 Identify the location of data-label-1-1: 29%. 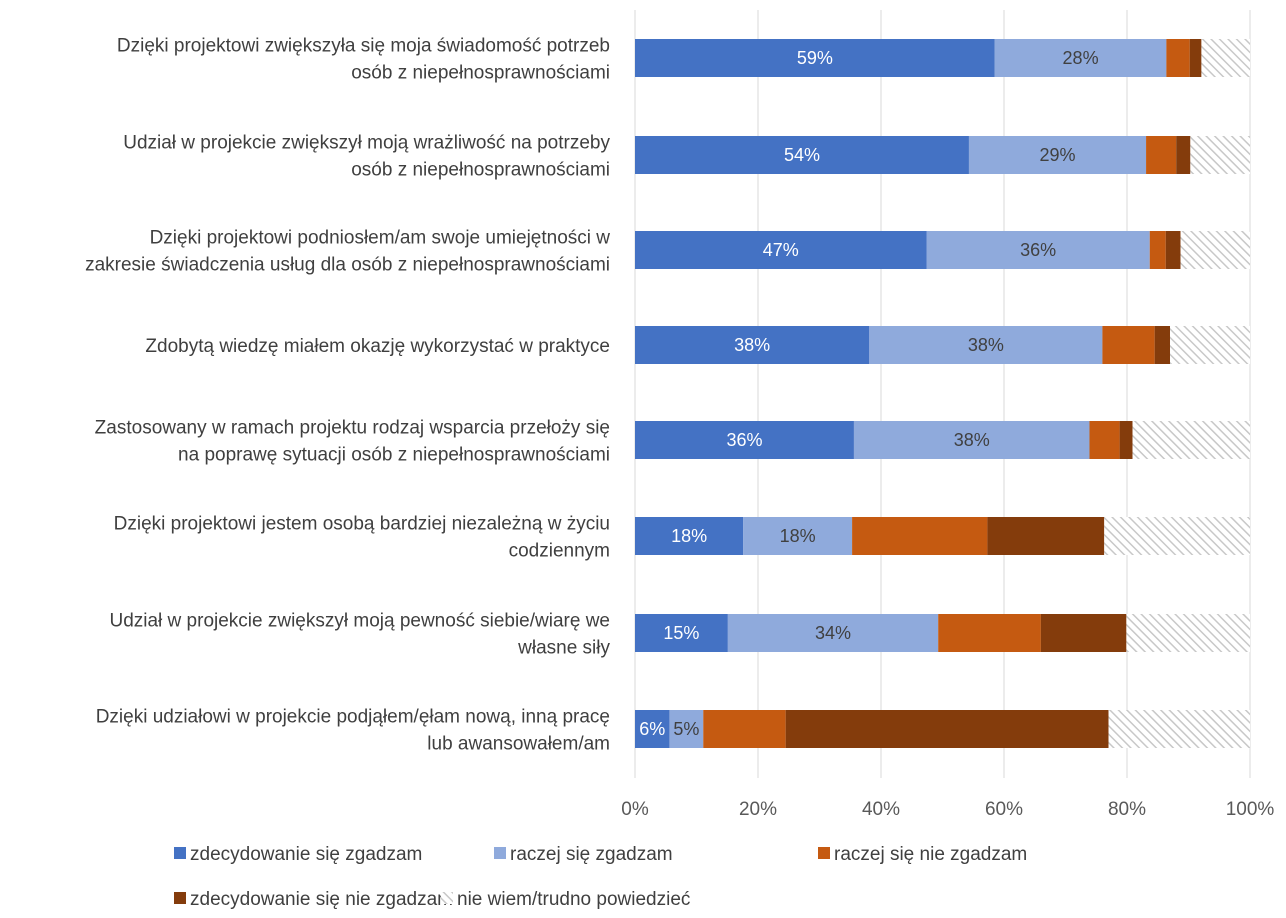
(1057, 155).